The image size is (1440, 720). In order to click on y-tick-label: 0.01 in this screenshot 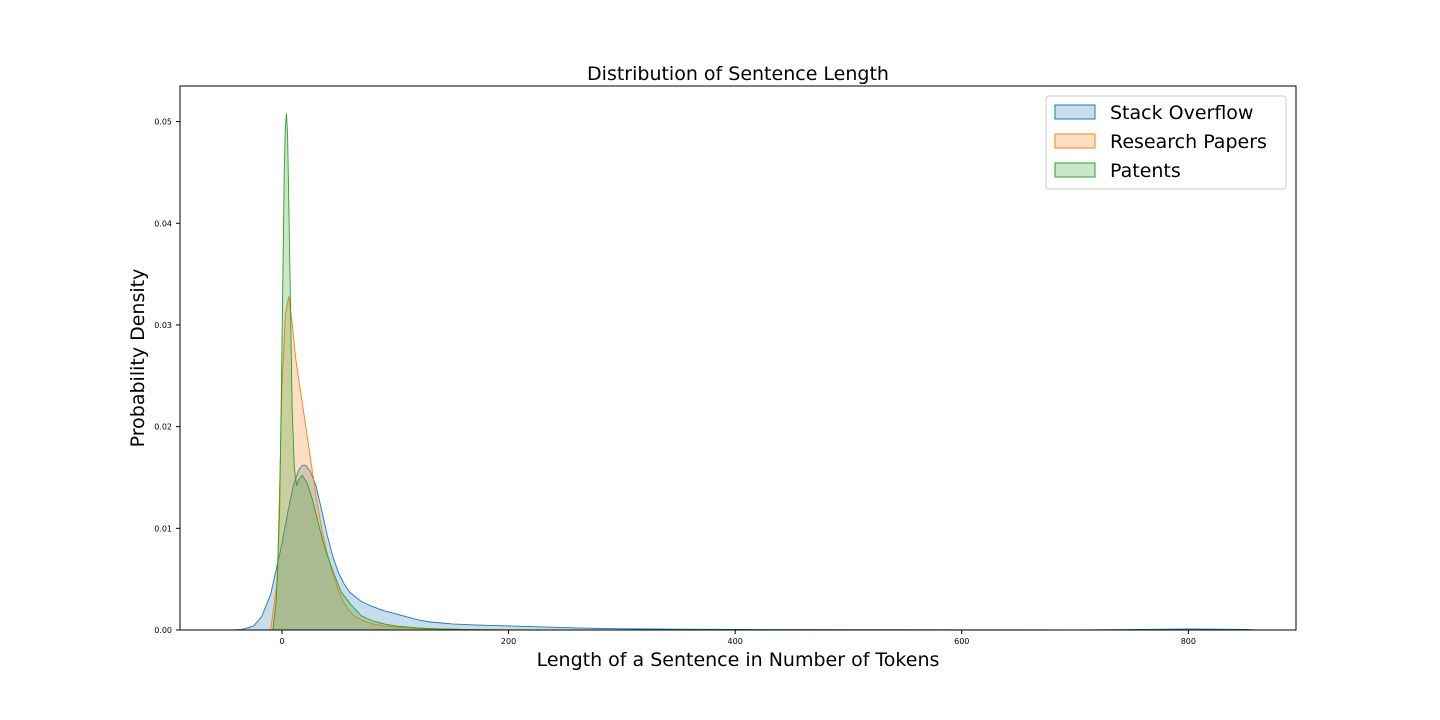, I will do `click(163, 528)`.